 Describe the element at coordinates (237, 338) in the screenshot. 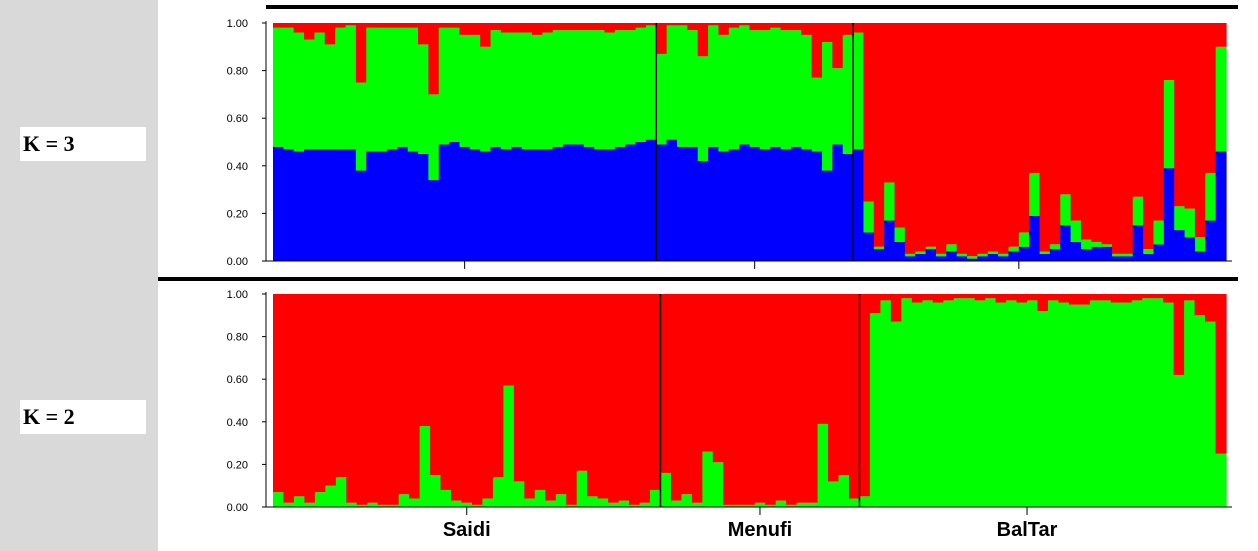

I see `y-tick-label: 0.80` at that location.